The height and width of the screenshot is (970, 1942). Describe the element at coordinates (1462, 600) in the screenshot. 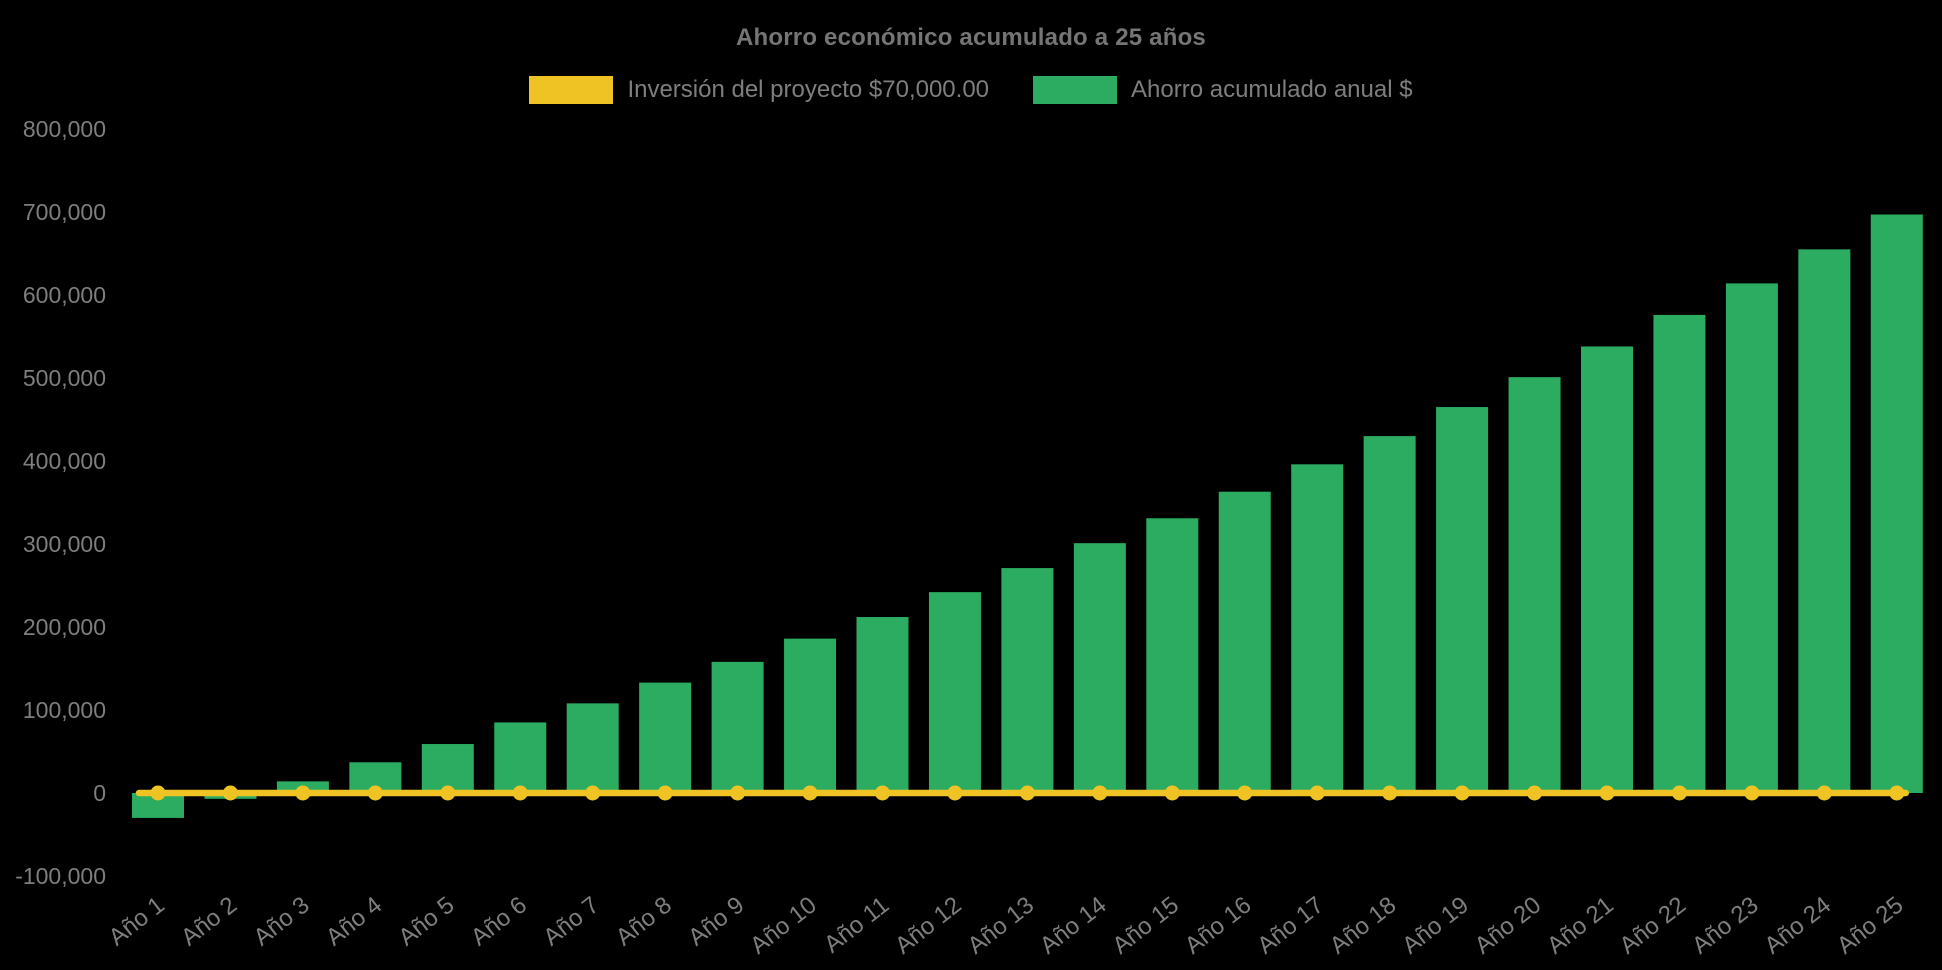

I see `bar-año-19` at that location.